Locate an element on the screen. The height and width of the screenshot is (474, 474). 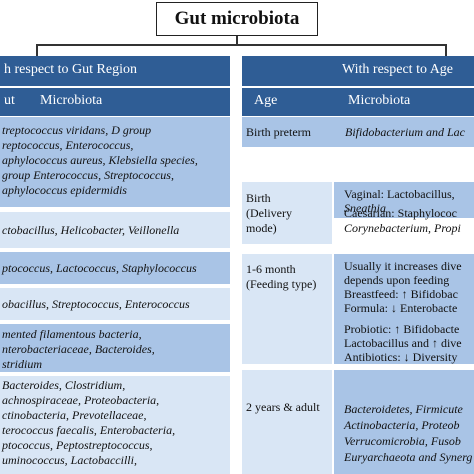
left-row-3: ptococcus, Lactococcus, Staphylococcus is located at coordinates (115, 268).